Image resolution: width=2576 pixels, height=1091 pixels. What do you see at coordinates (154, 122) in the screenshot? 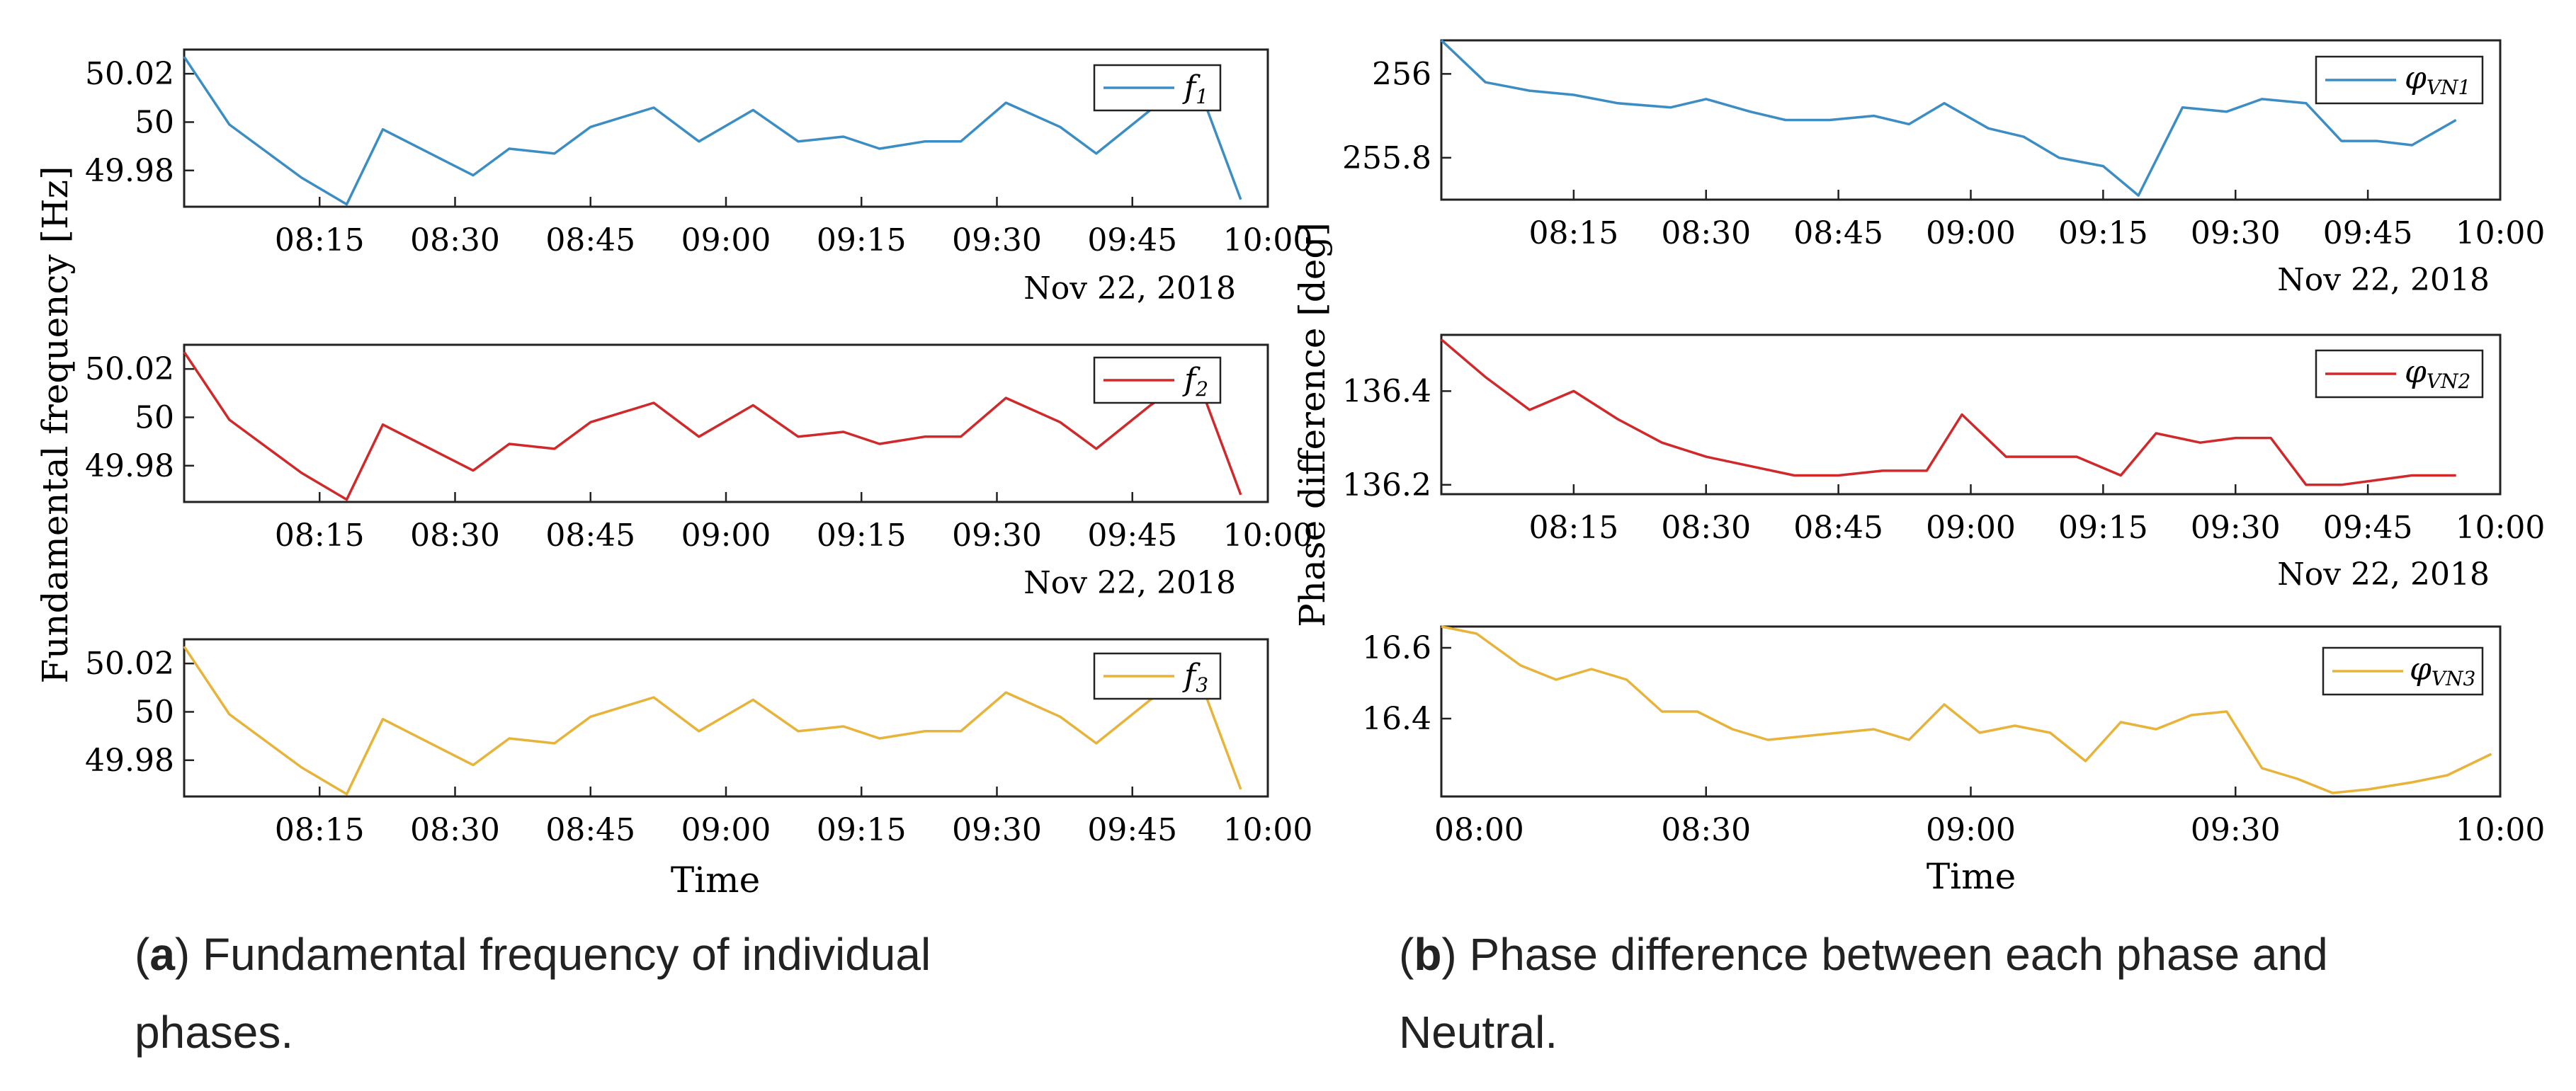
I see `panel-a1-ytick-label: 50` at bounding box center [154, 122].